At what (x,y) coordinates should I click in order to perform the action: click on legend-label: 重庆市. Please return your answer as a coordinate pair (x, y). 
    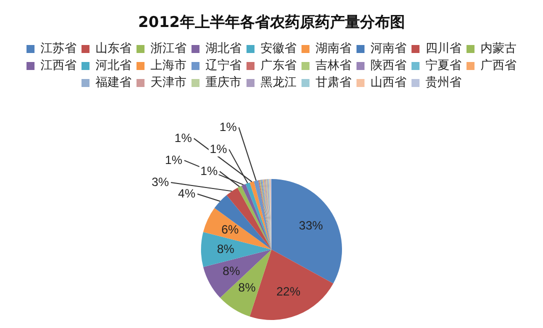
    Looking at the image, I should click on (224, 82).